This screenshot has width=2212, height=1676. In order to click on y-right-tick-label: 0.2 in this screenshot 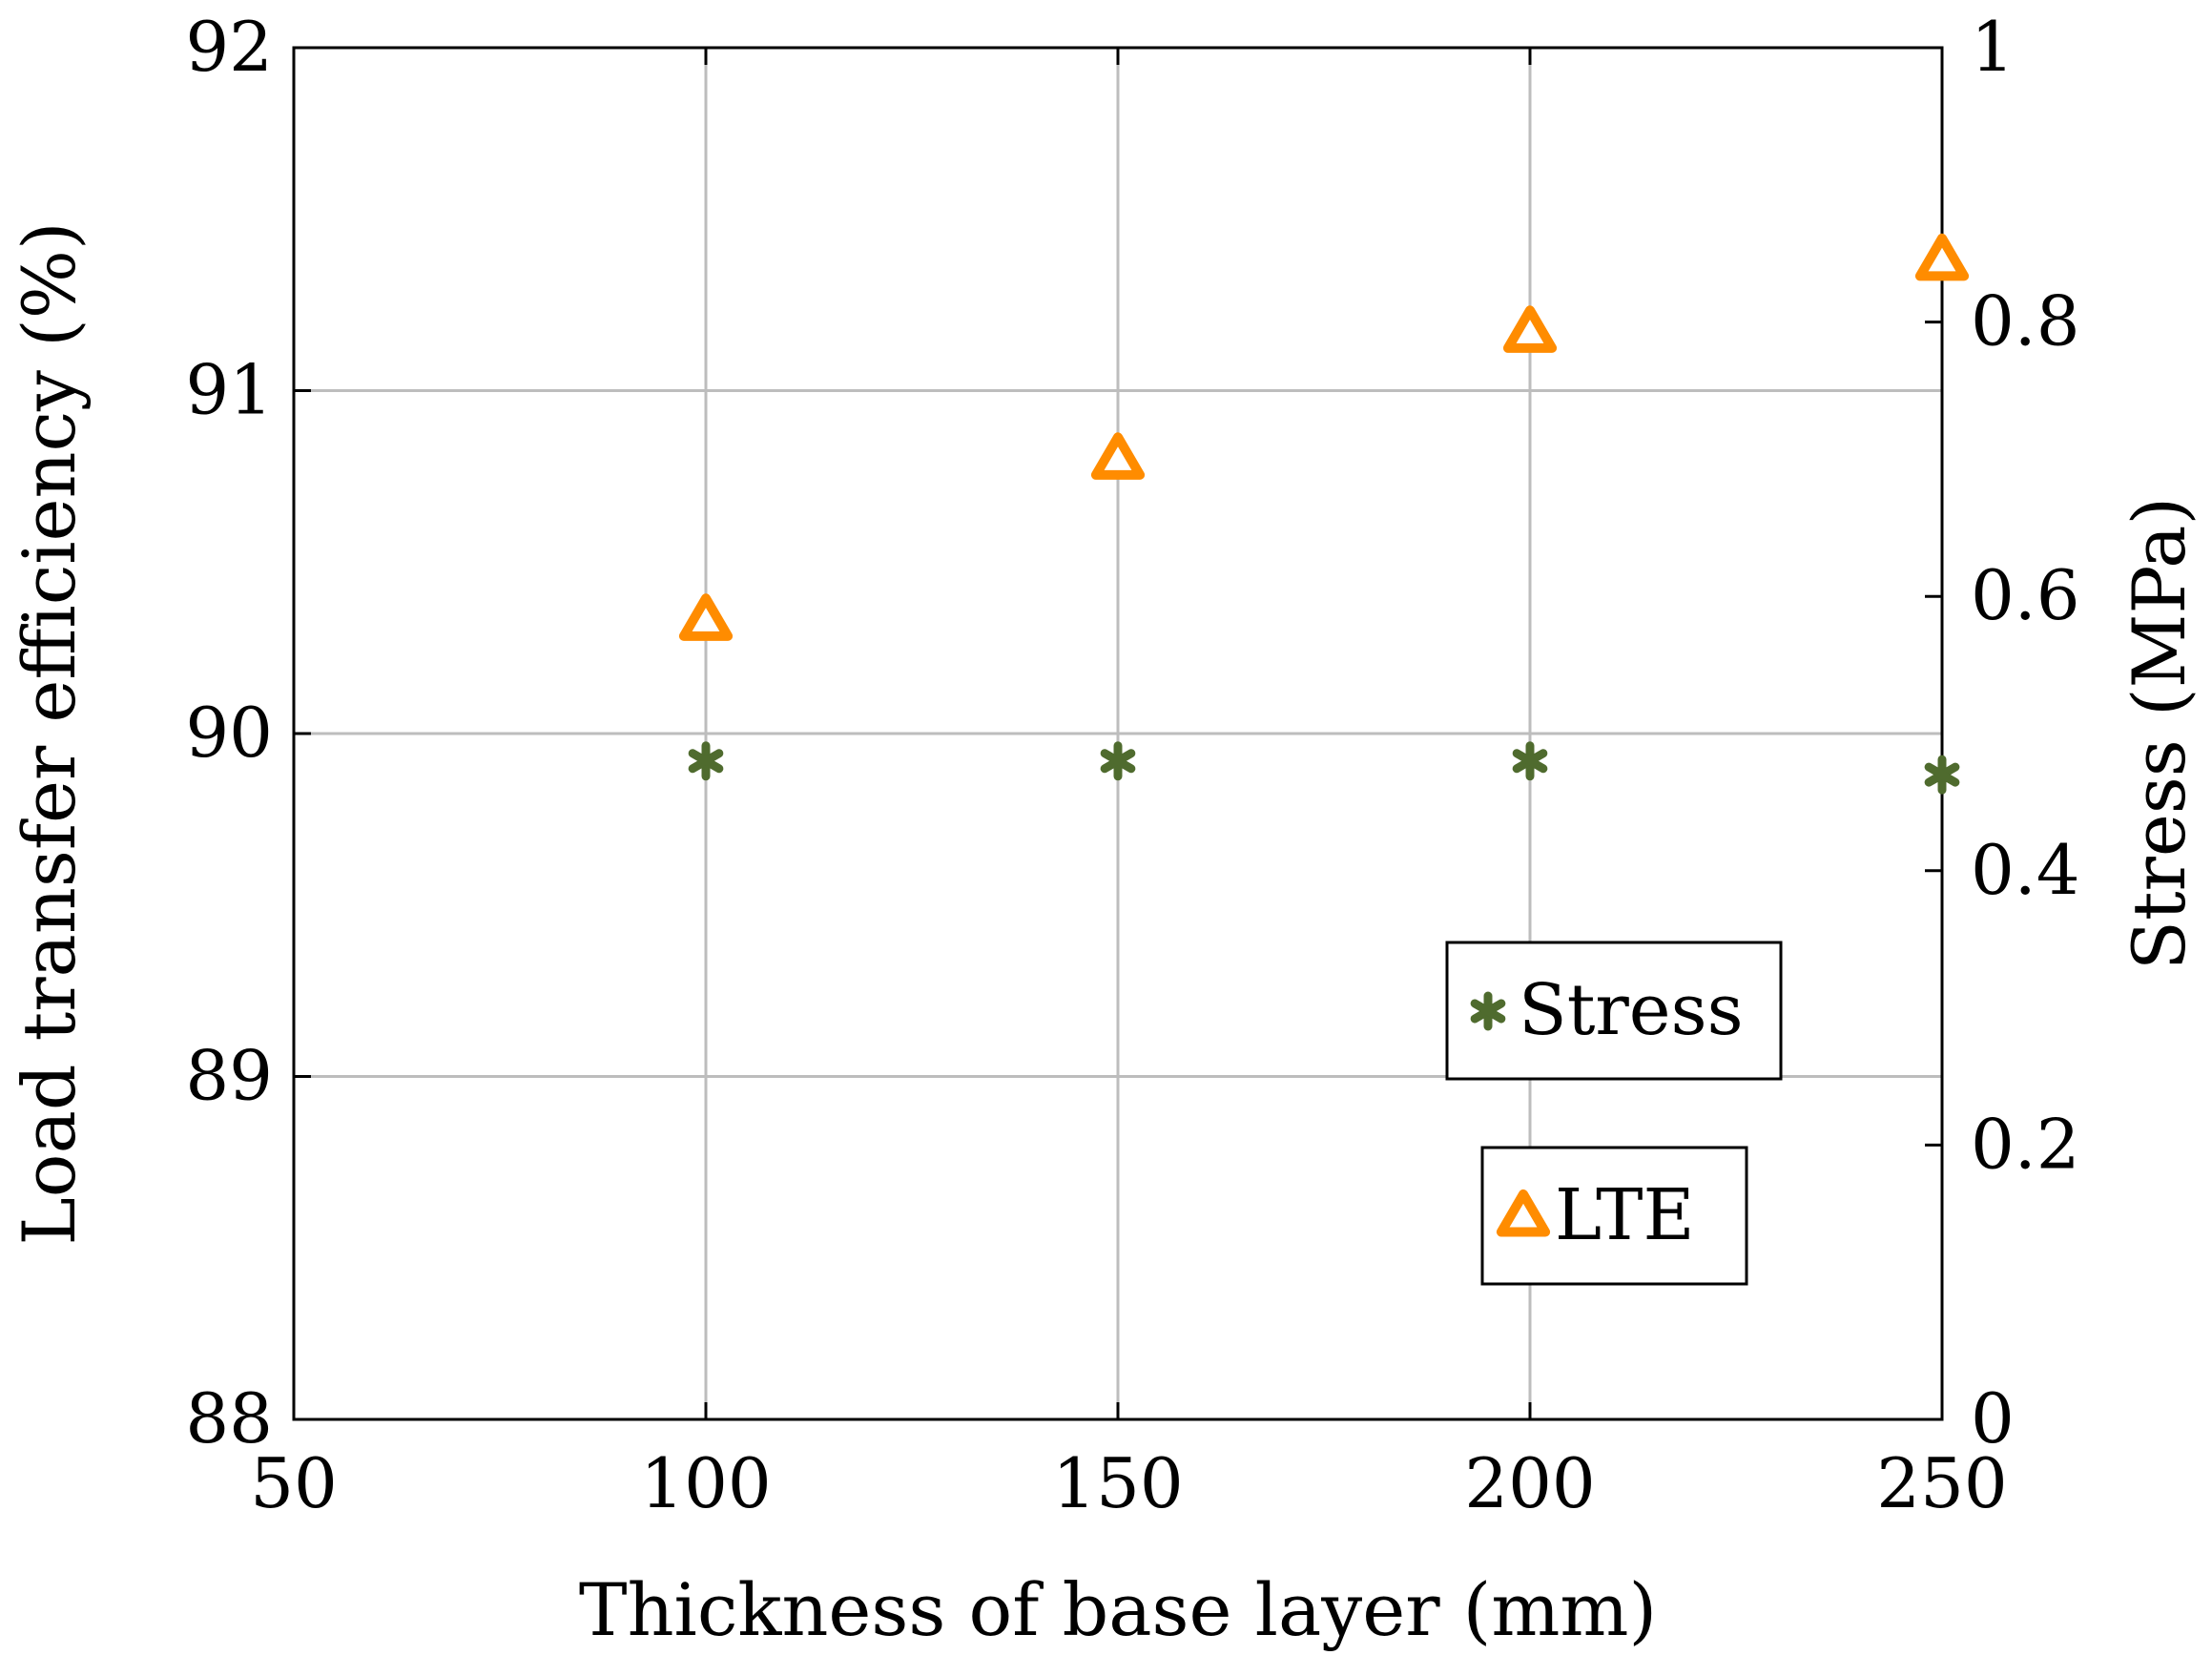, I will do `click(2025, 1144)`.